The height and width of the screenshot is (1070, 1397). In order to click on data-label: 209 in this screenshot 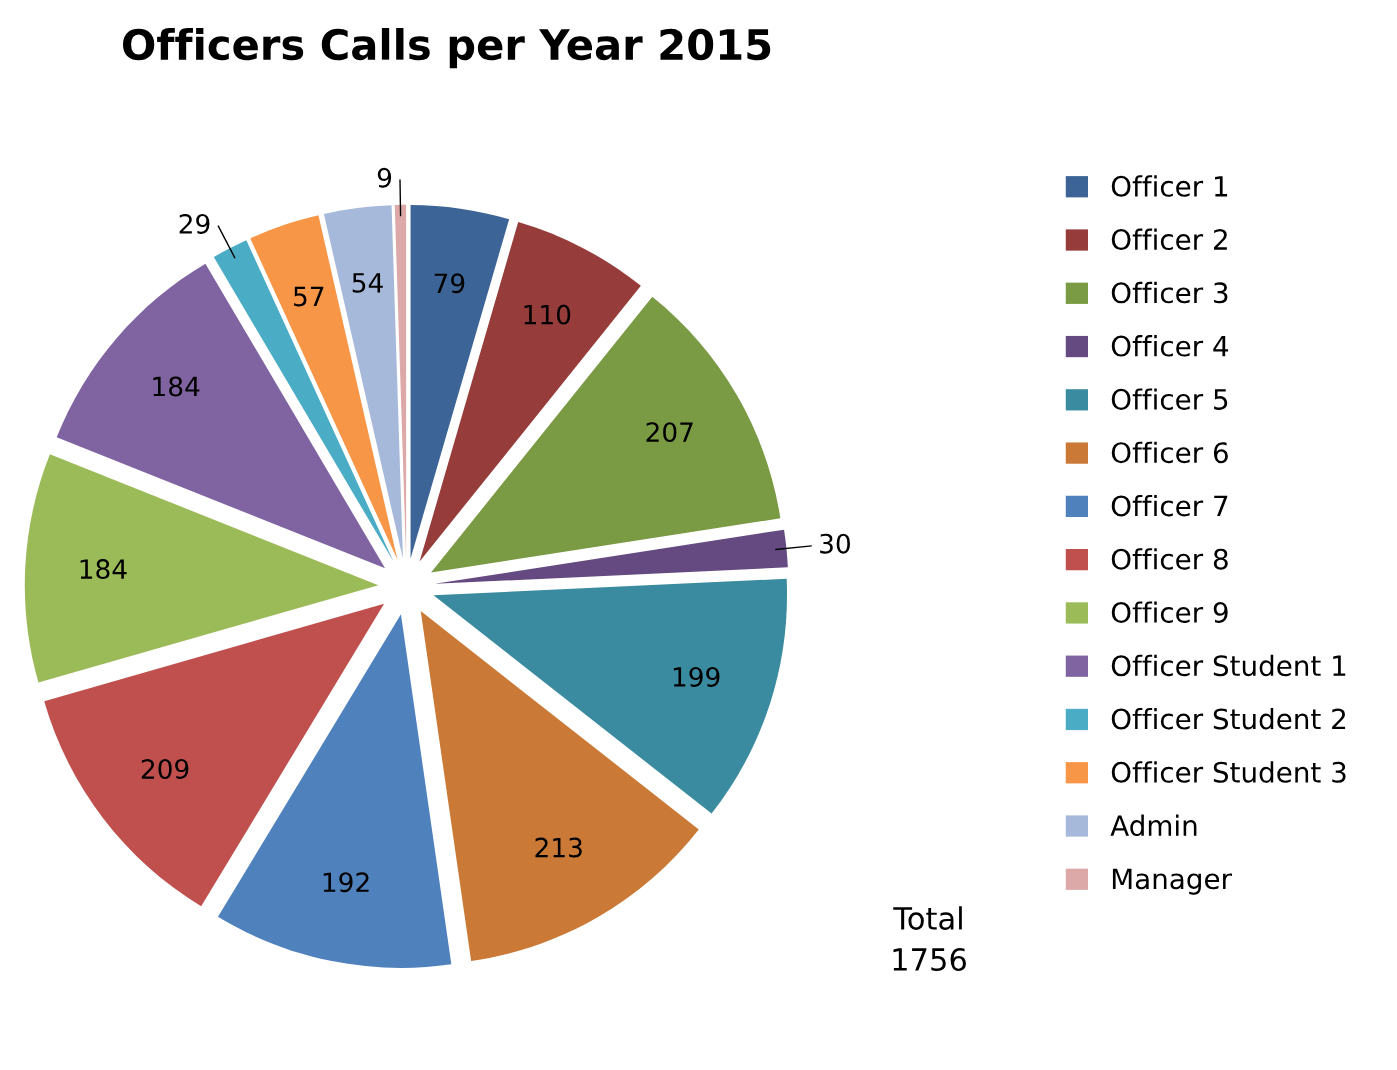, I will do `click(165, 769)`.